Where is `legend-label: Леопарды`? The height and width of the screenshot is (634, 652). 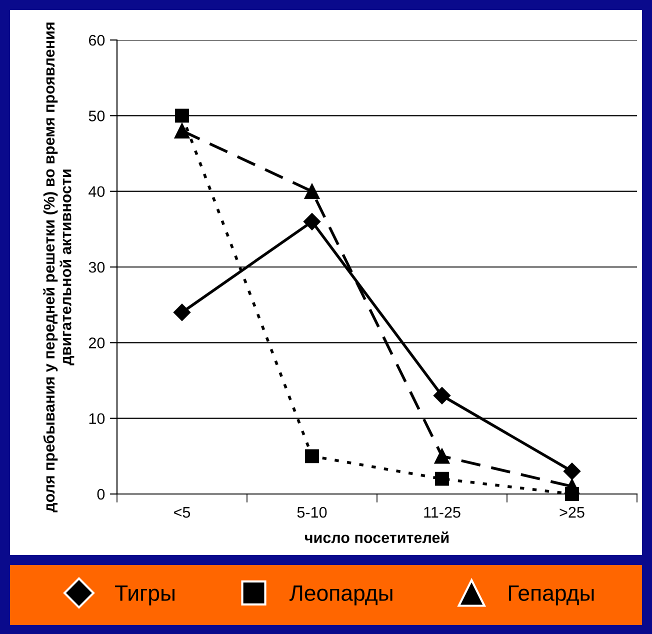 legend-label: Леопарды is located at coordinates (341, 595).